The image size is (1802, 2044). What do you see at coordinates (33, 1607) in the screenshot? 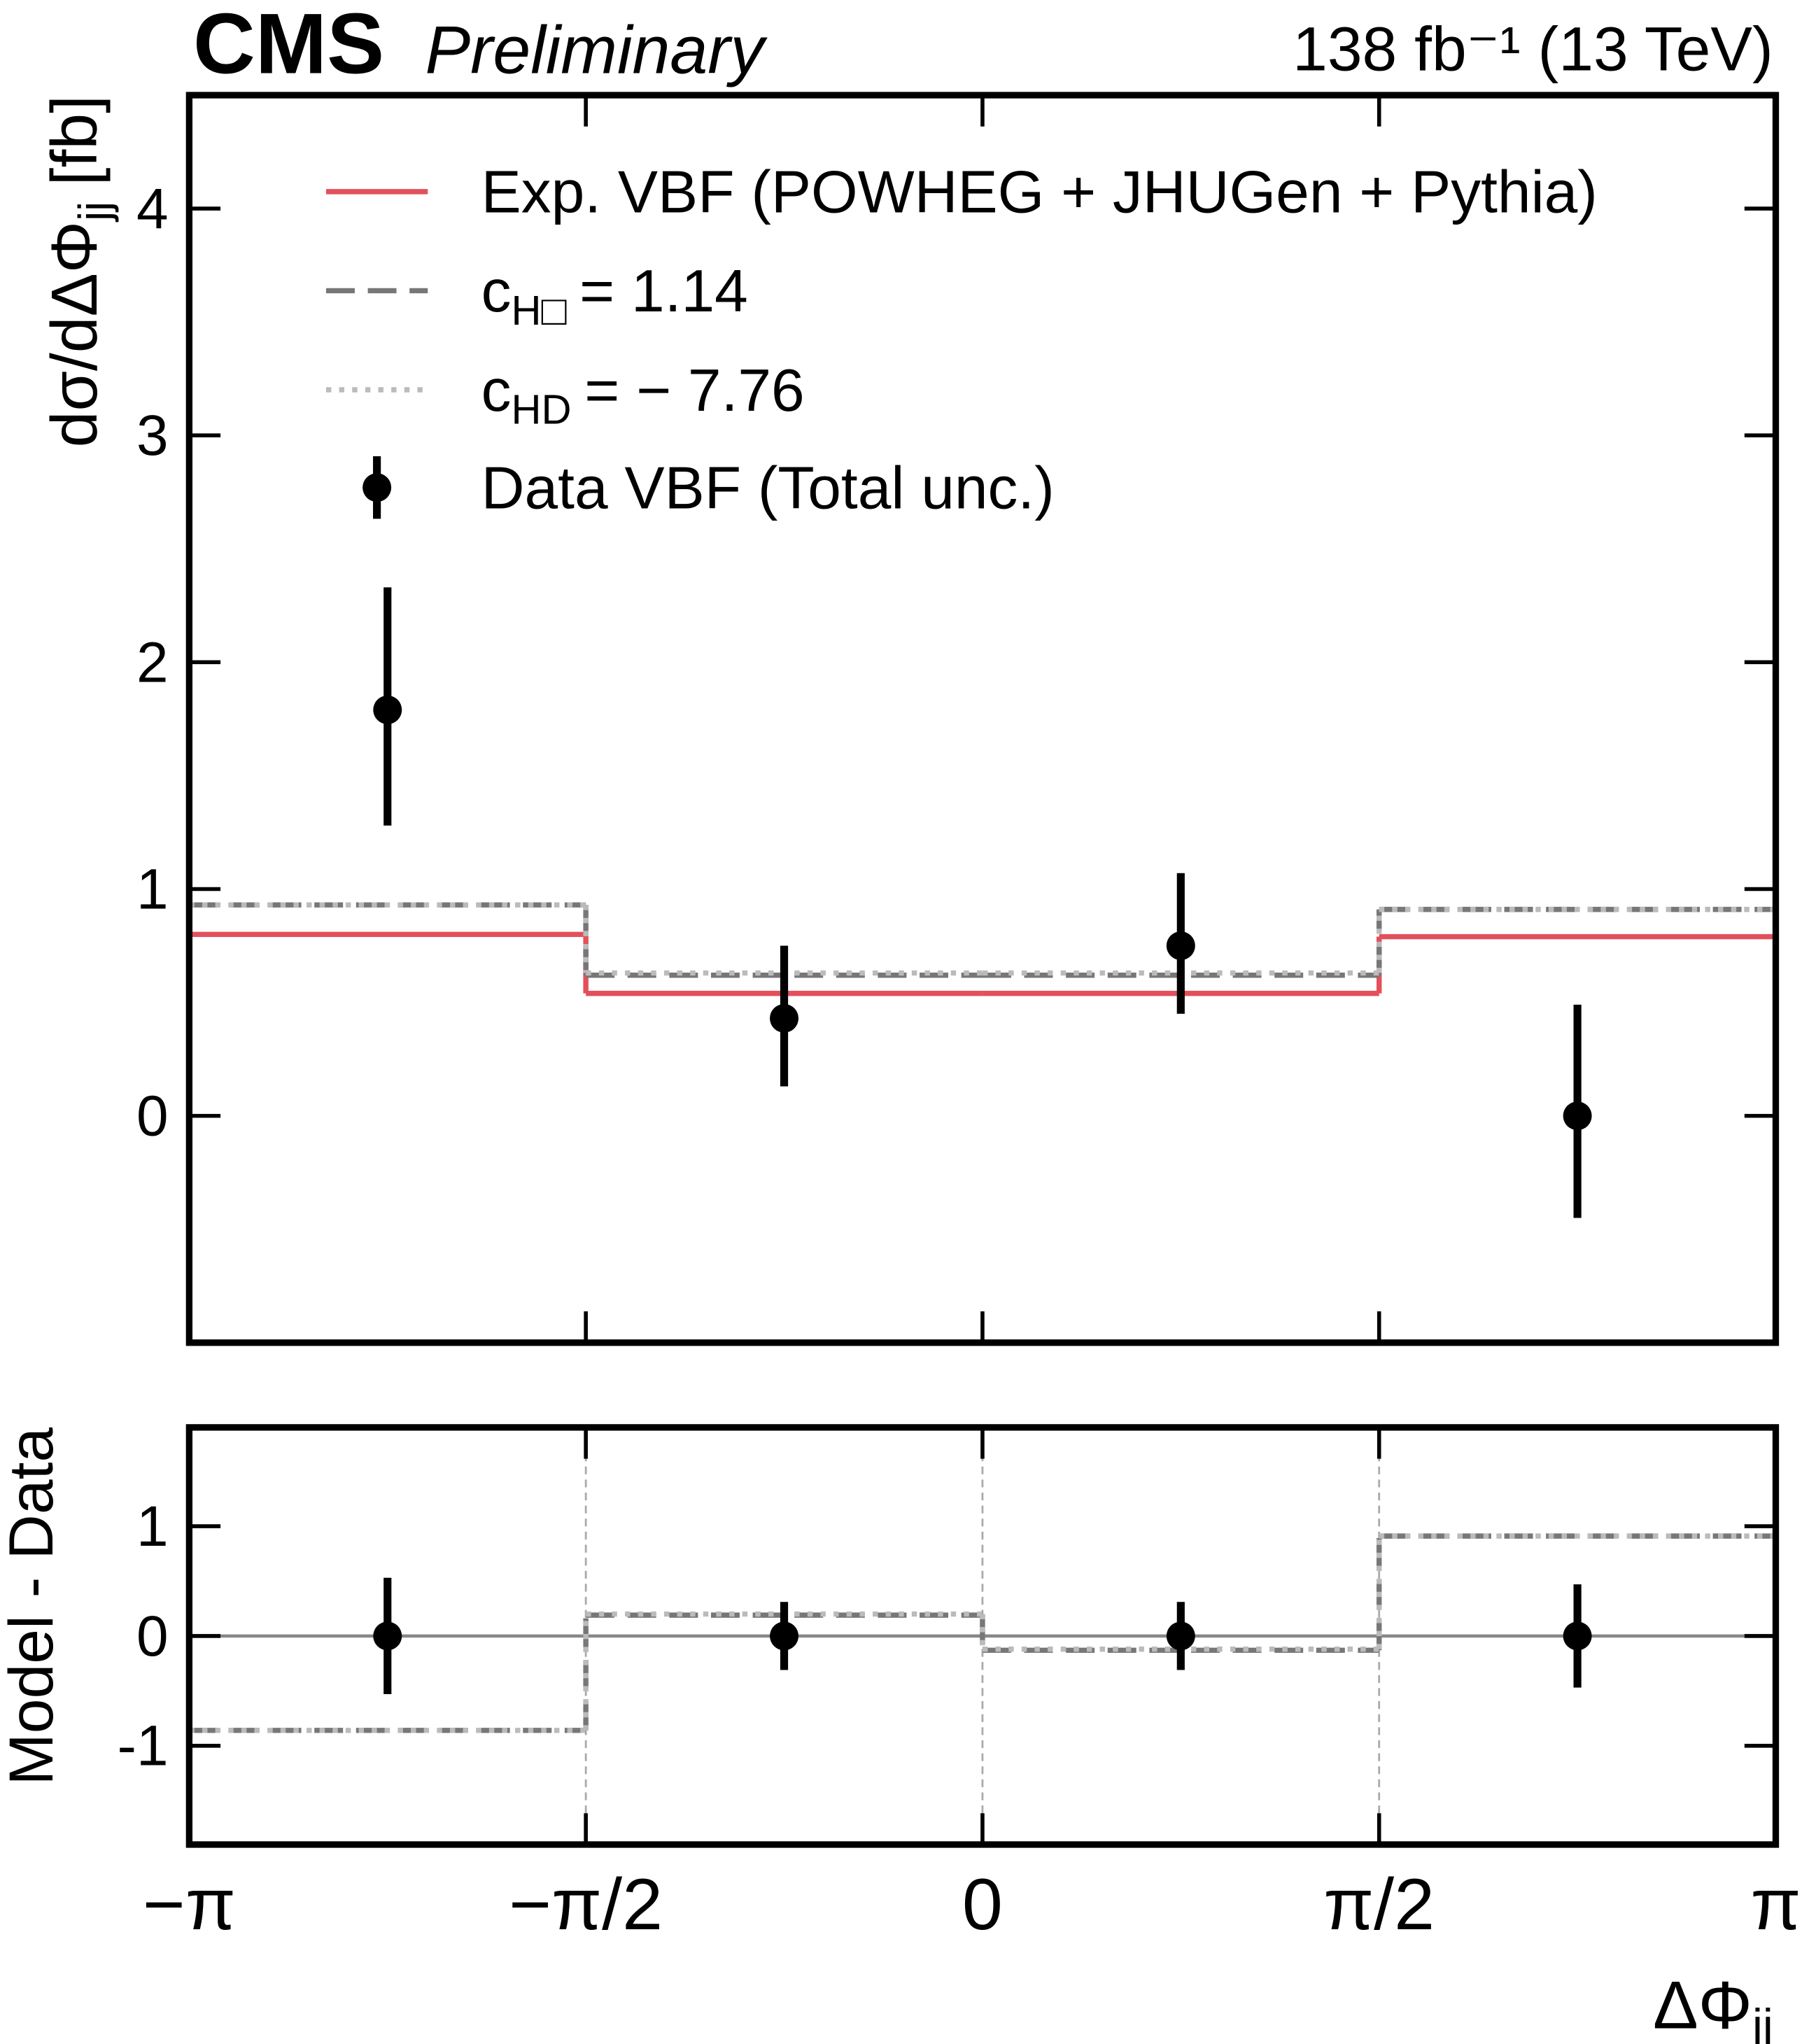
I see `y-axis-label: Model - Data` at bounding box center [33, 1607].